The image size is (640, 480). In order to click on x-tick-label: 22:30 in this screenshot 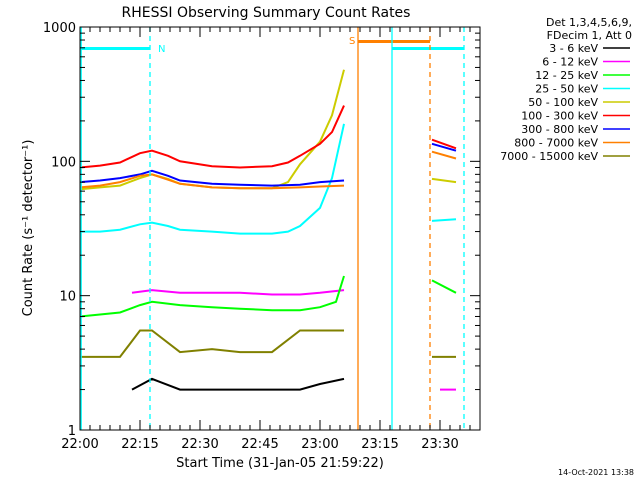, I will do `click(199, 444)`.